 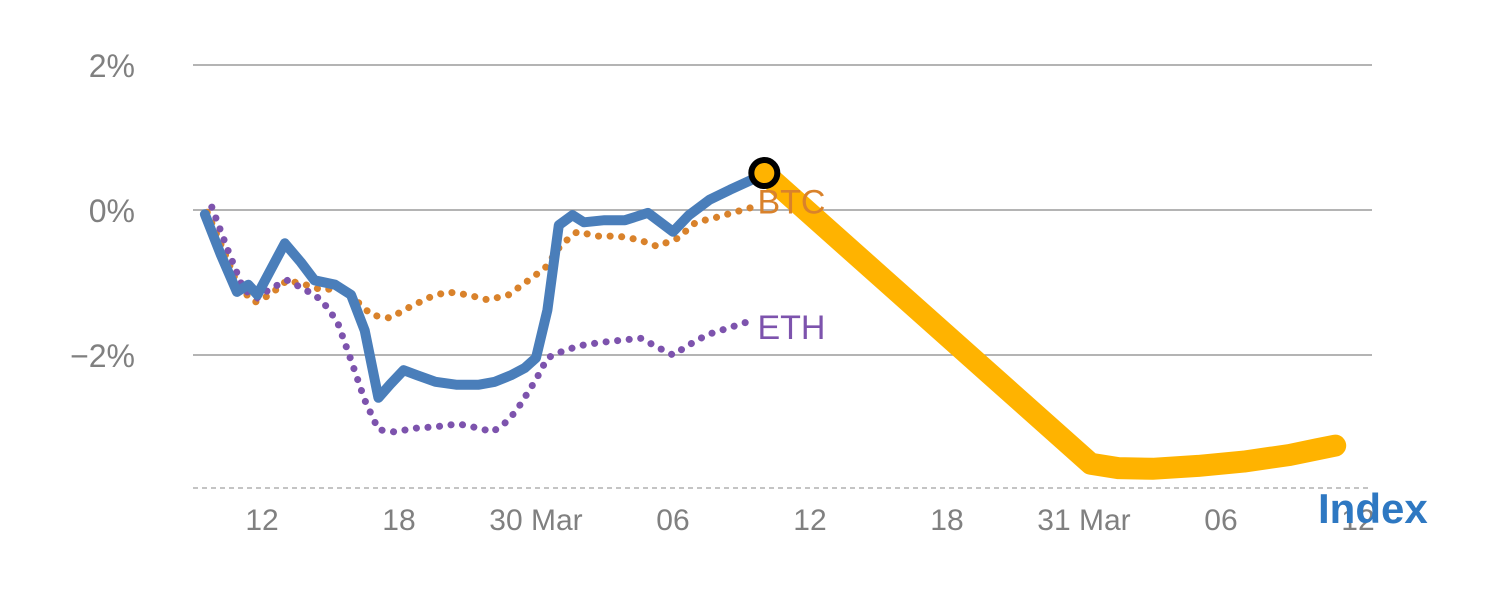 What do you see at coordinates (535, 520) in the screenshot?
I see `x-tick-label-2: 30 Mar` at bounding box center [535, 520].